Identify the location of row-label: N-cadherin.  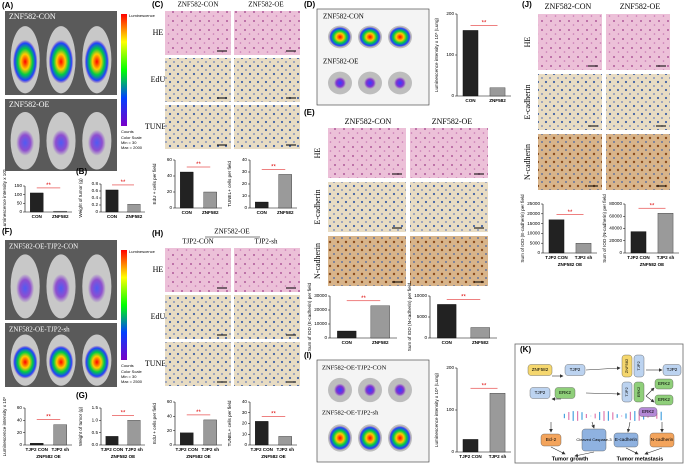
(527, 162).